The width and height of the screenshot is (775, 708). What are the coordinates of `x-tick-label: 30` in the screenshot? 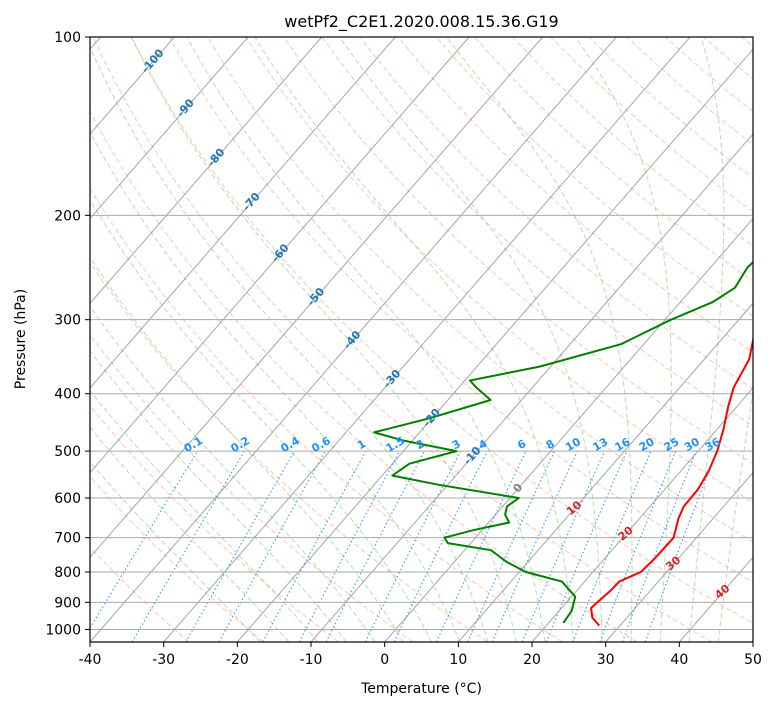 It's located at (606, 660).